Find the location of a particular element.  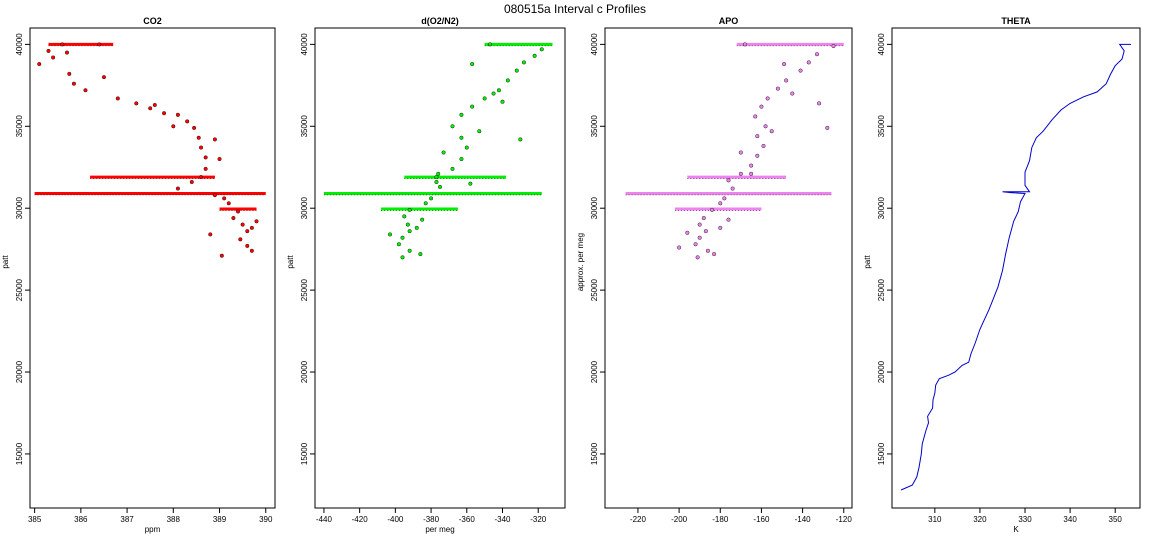

x-tick-label: -420 is located at coordinates (360, 519).